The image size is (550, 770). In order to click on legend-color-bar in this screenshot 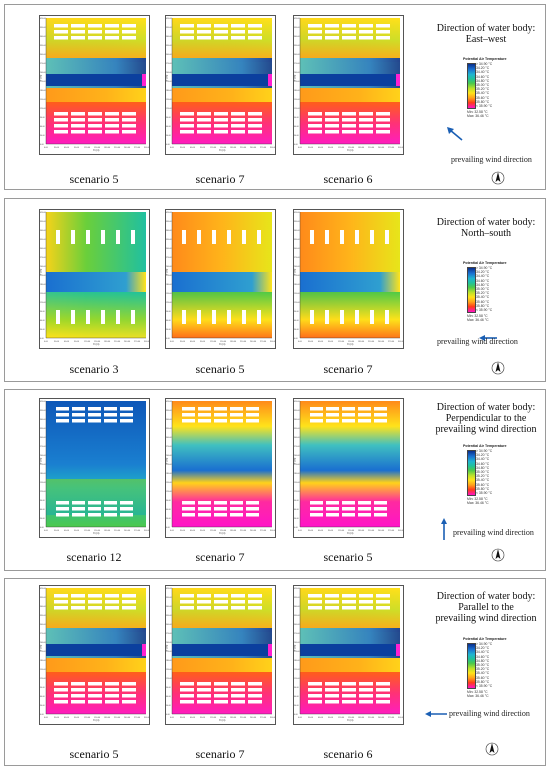, I will do `click(471, 473)`.